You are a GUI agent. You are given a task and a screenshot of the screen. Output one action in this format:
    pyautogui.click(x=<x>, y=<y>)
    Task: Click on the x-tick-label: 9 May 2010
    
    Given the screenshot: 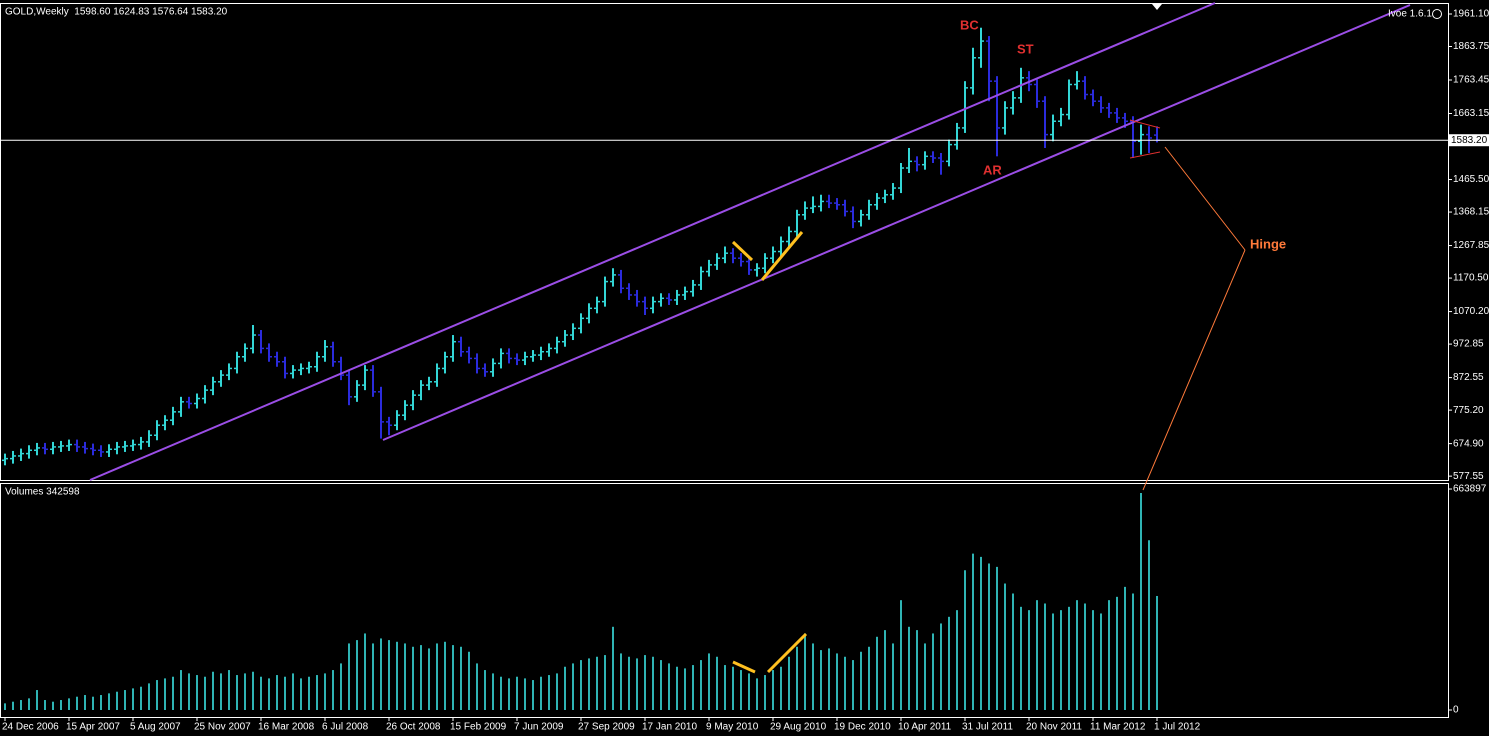 What is the action you would take?
    pyautogui.click(x=732, y=727)
    